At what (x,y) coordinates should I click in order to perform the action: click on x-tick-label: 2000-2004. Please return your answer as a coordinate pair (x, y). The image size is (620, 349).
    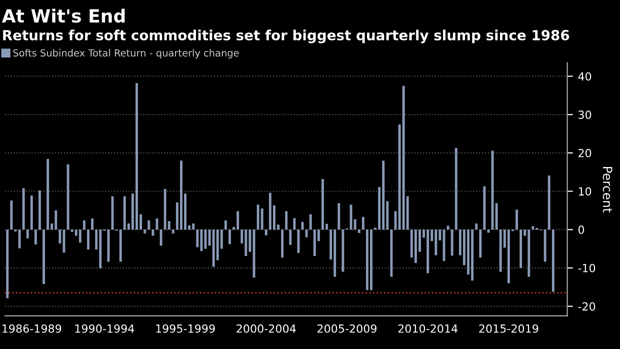
    Looking at the image, I should click on (266, 328).